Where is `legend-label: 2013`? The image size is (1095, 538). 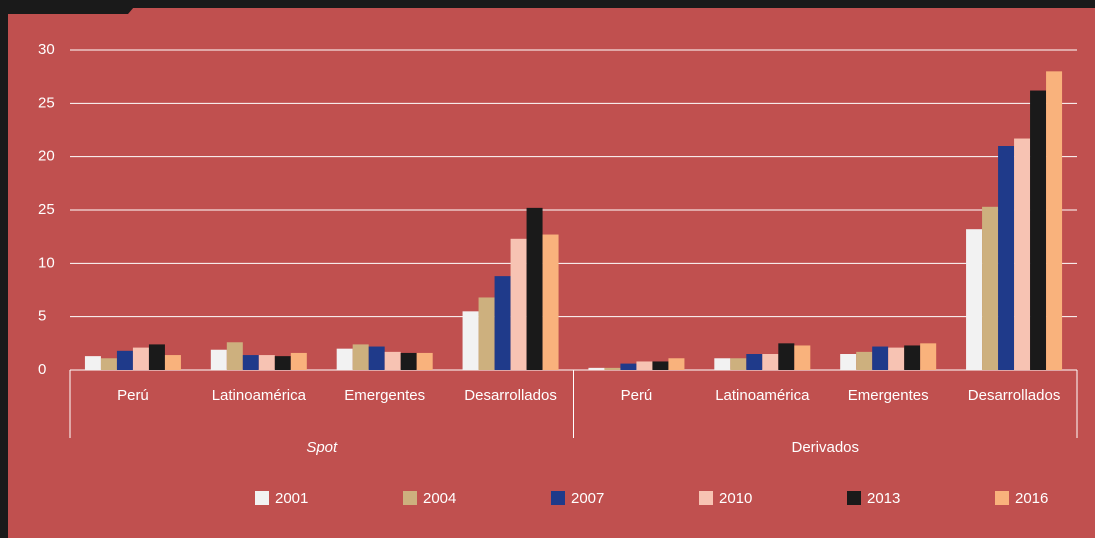
legend-label: 2013 is located at coordinates (883, 498).